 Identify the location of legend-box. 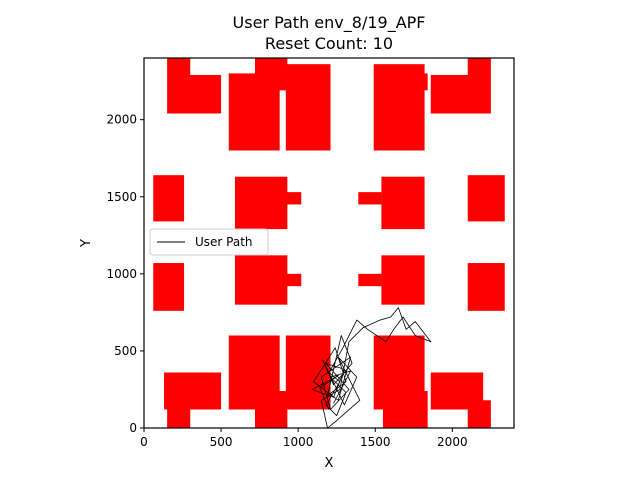
(209, 242).